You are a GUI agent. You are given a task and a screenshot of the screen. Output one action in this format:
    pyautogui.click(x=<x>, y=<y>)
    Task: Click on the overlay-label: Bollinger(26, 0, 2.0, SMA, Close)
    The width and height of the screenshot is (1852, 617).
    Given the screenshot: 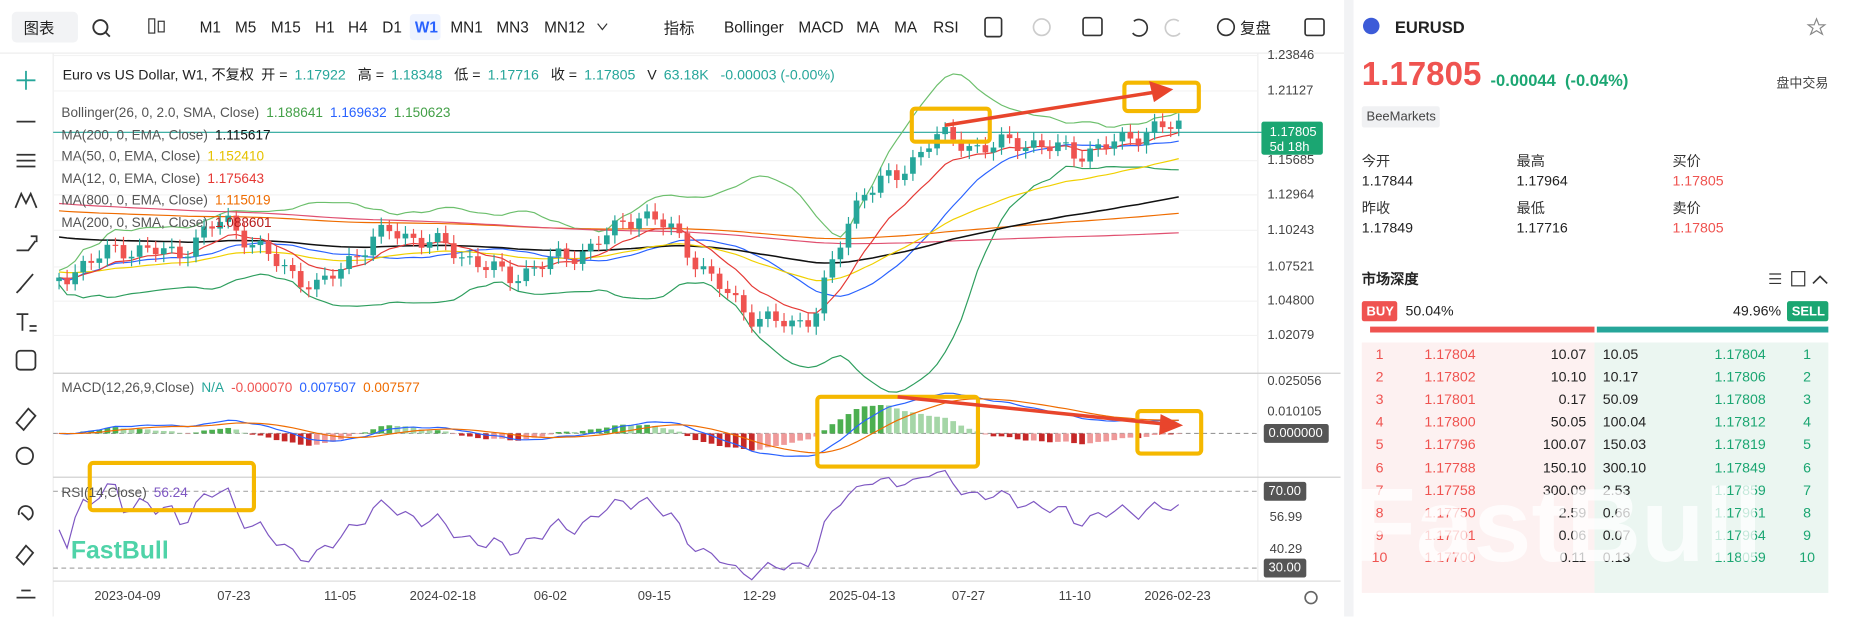 What is the action you would take?
    pyautogui.click(x=160, y=113)
    